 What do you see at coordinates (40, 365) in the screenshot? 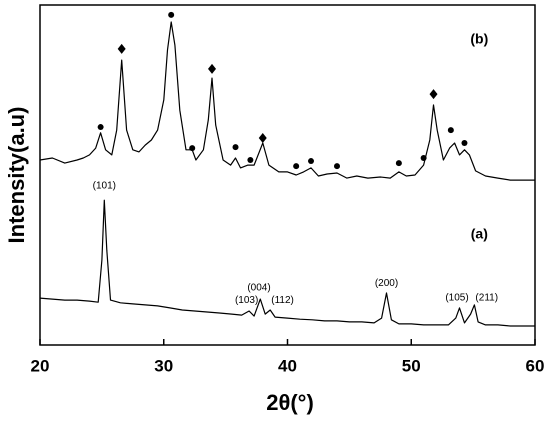
I see `x-tick-label: 20` at bounding box center [40, 365].